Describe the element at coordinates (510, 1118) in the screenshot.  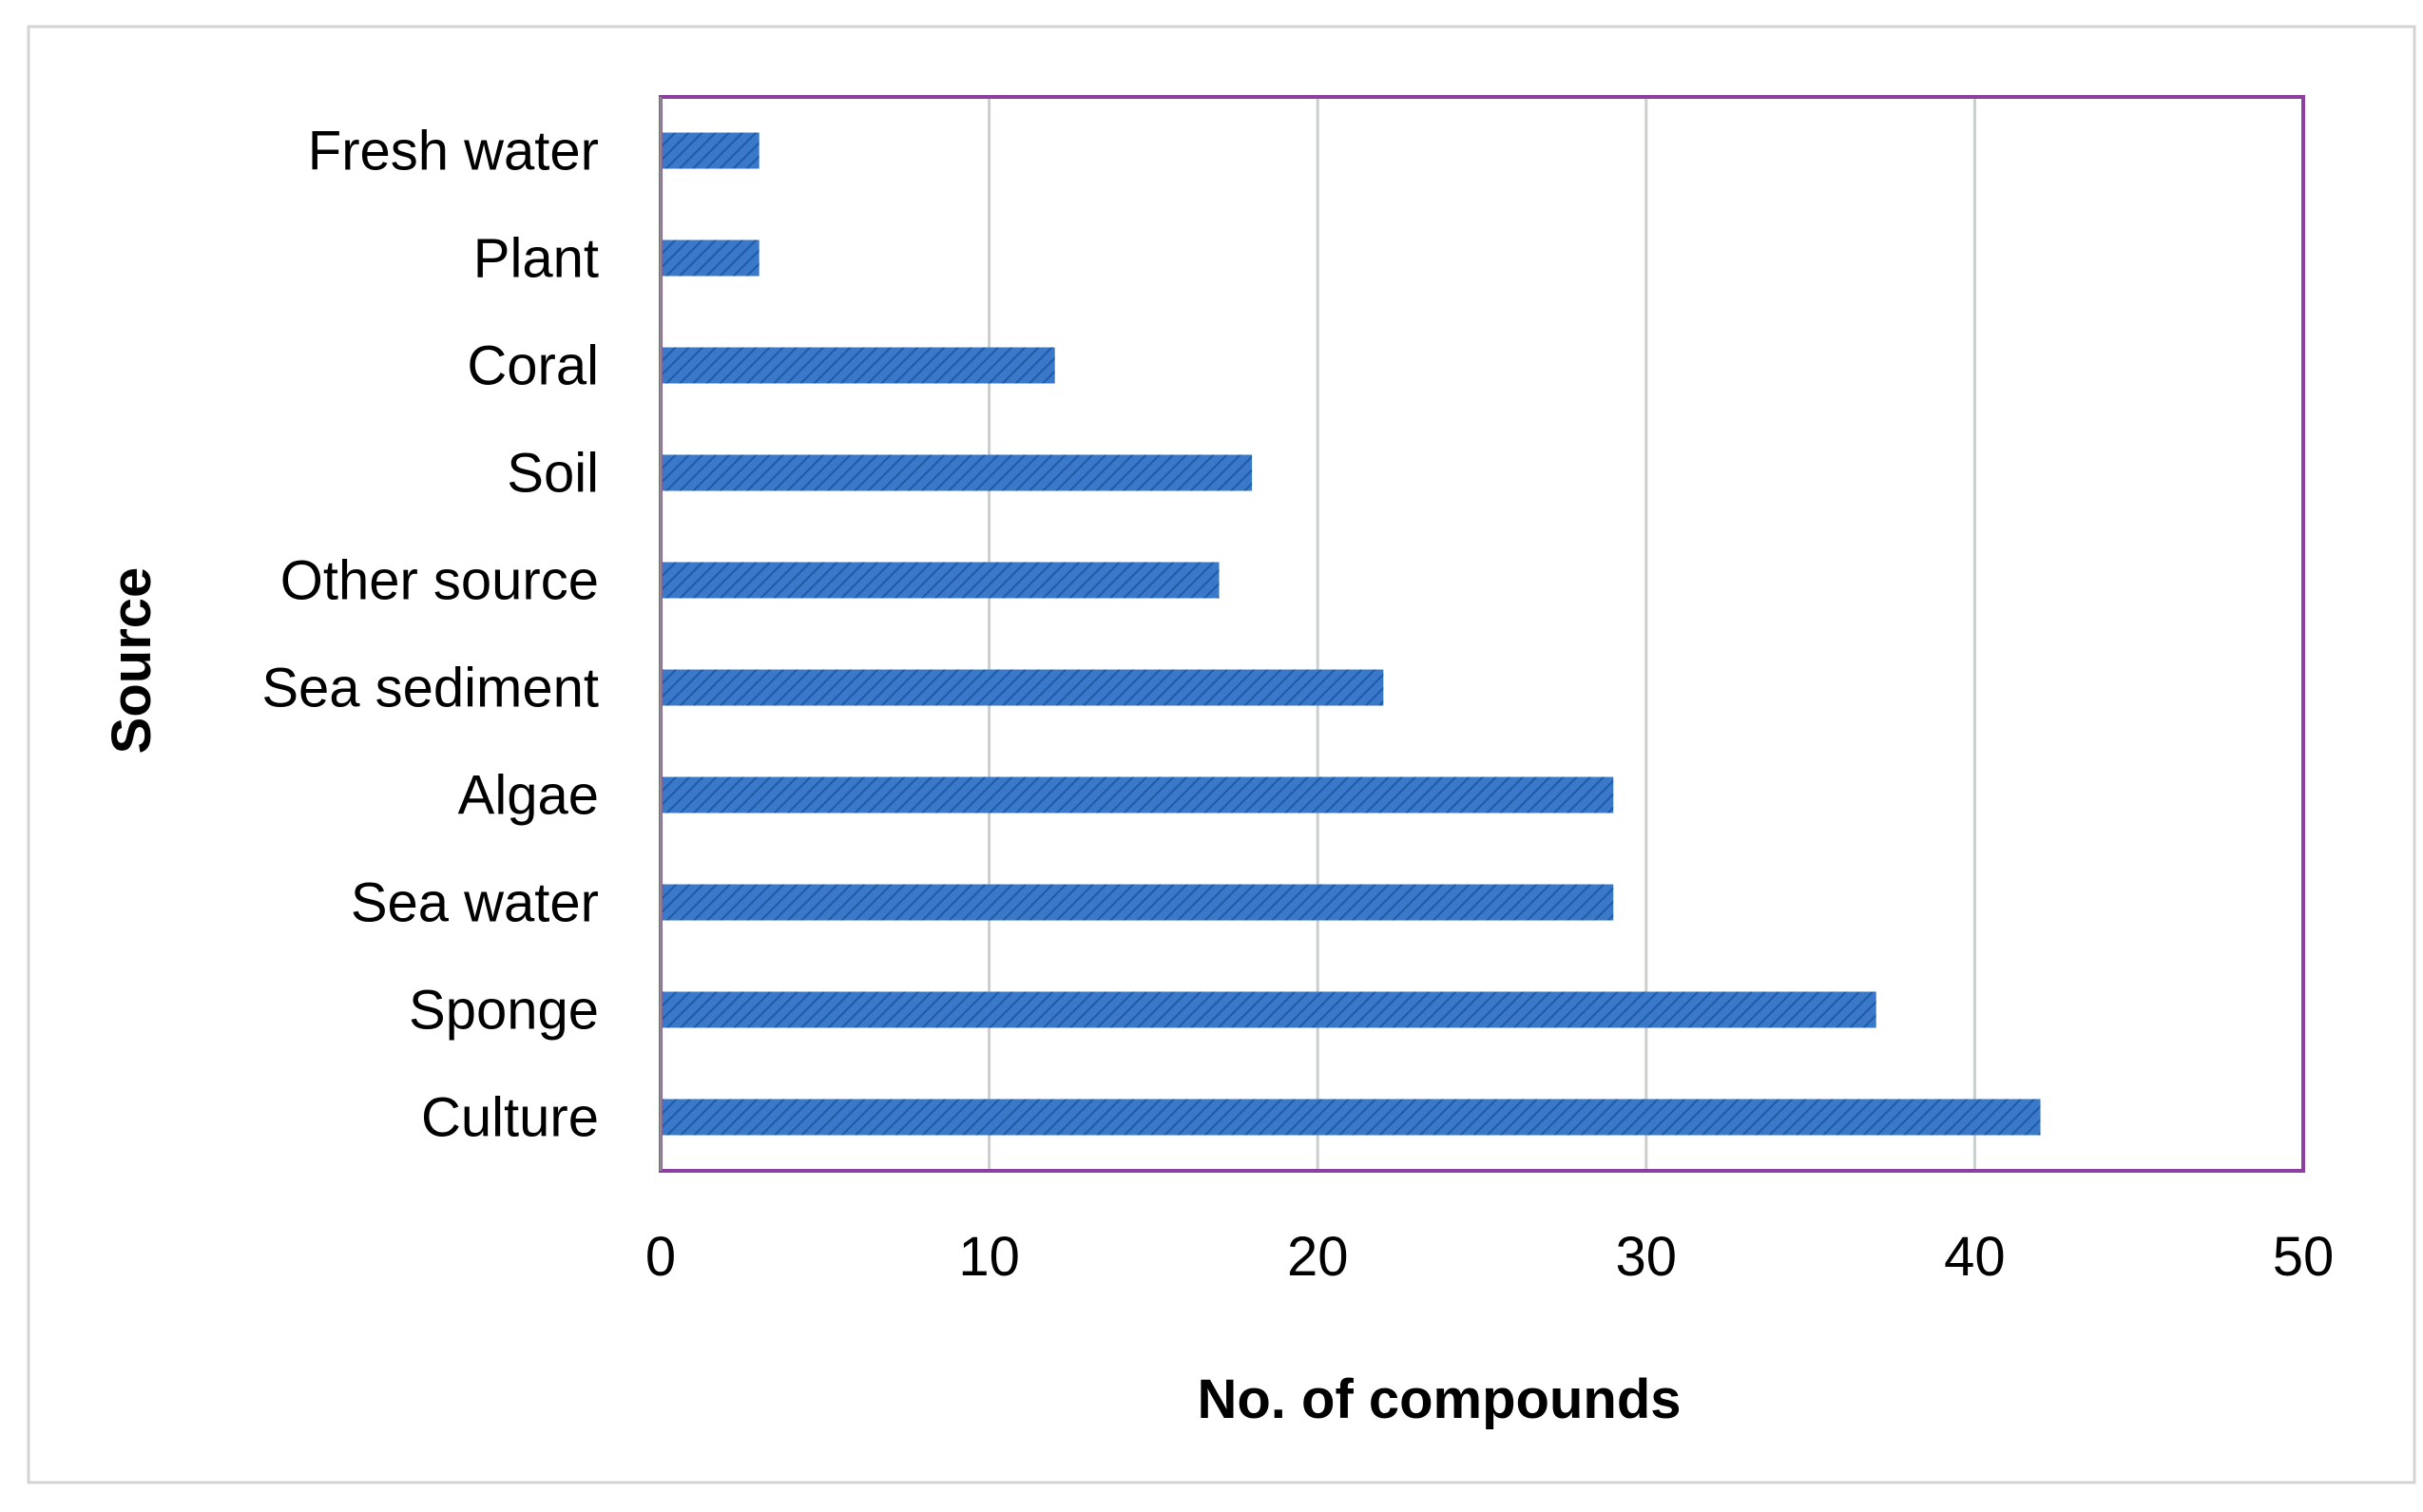
I see `y-tick-label-culture: Culture` at that location.